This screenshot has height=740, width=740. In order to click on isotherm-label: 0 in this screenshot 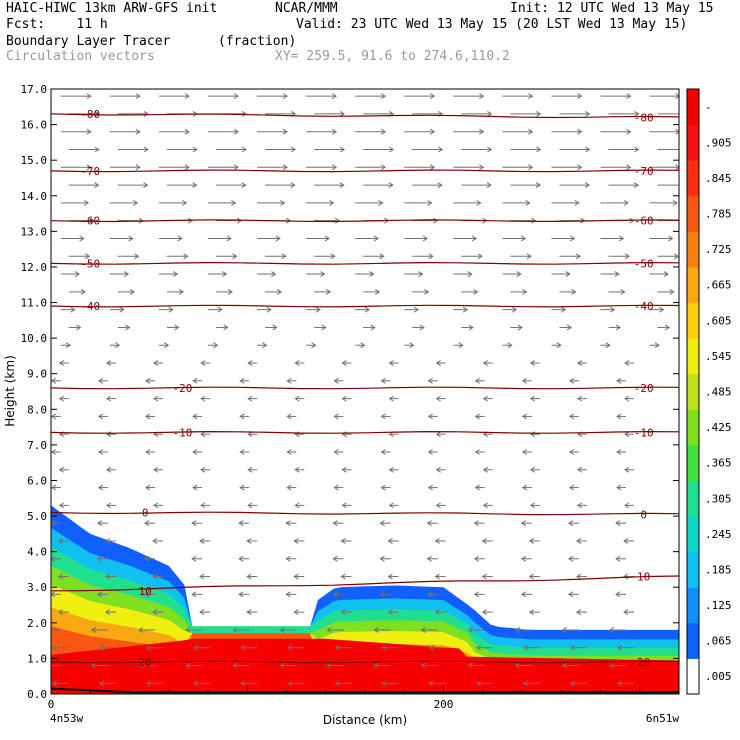, I will do `click(145, 513)`.